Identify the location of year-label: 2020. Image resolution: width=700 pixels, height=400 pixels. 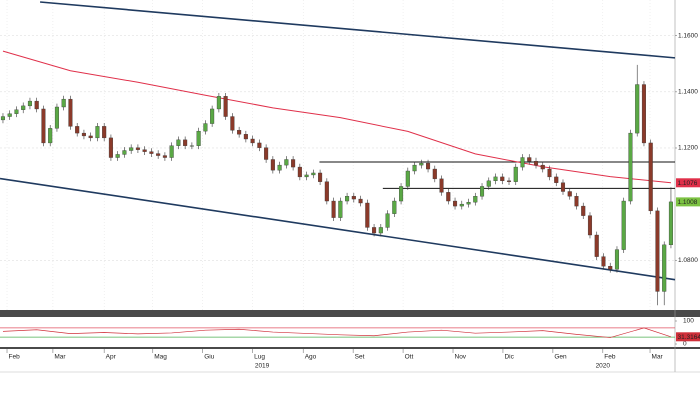
(603, 366).